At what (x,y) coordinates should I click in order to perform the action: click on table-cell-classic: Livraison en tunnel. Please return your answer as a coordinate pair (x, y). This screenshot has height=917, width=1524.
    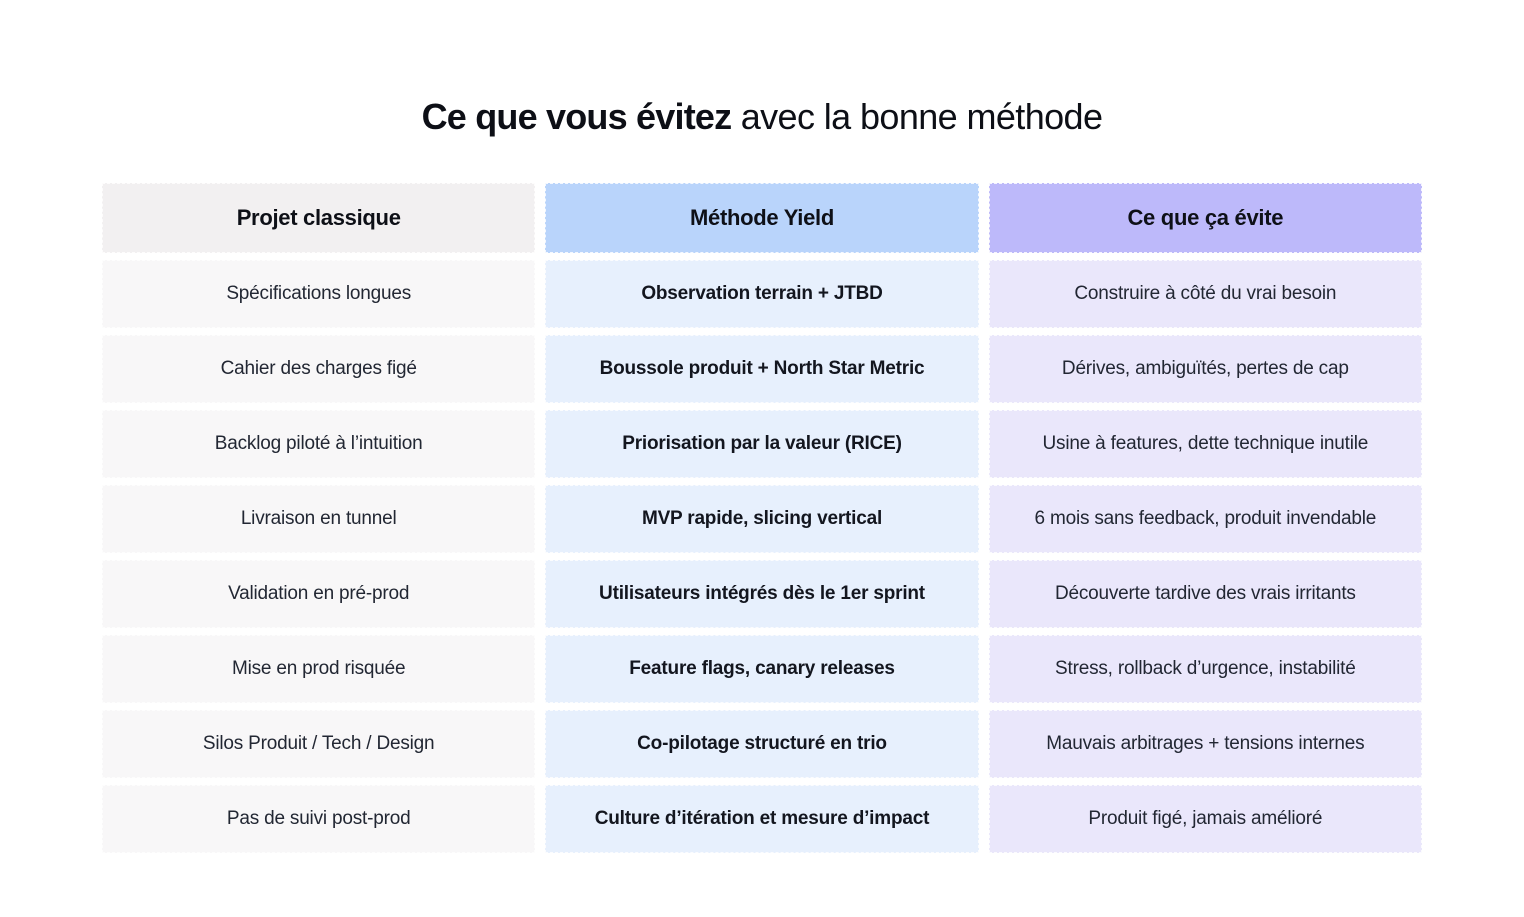
    Looking at the image, I should click on (319, 519).